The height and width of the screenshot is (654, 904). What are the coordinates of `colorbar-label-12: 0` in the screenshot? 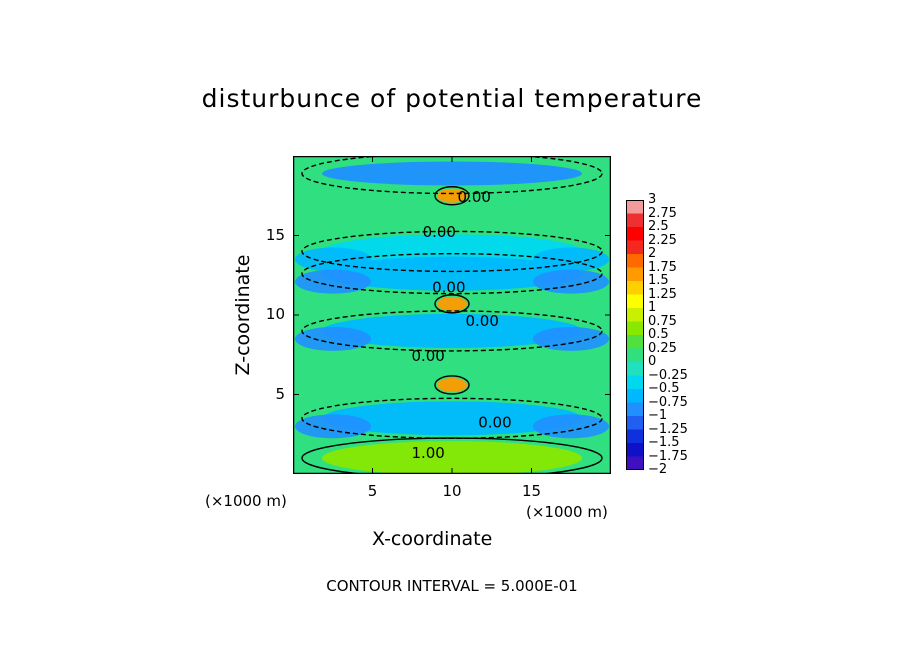 It's located at (652, 361).